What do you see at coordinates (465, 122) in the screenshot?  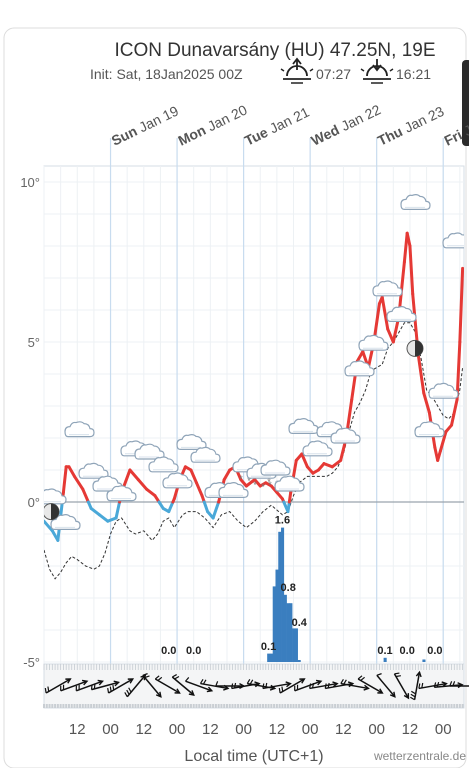 I see `day-label-date: Jan 24` at bounding box center [465, 122].